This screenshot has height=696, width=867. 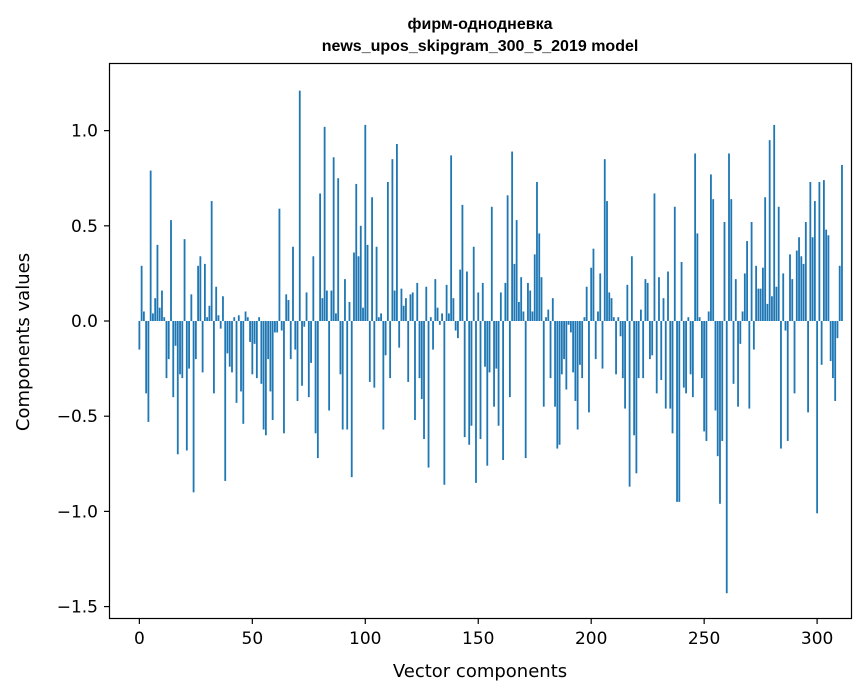 What do you see at coordinates (483, 633) in the screenshot?
I see `x-axis-ticks: 0 50 100 150 200 250 300` at bounding box center [483, 633].